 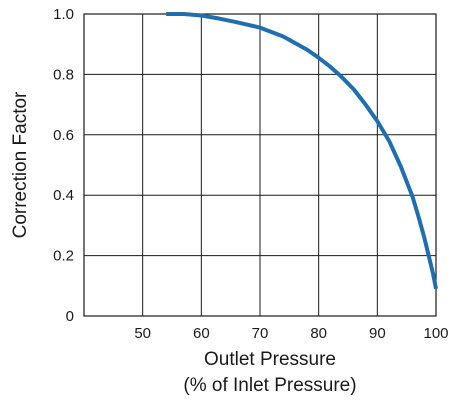 I want to click on x-tick-labels: 50 60 70 80 90 100, so click(x=291, y=333).